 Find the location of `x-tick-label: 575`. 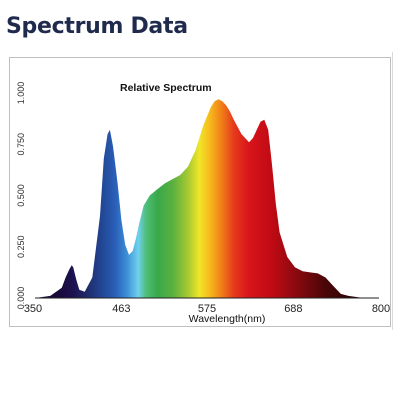

x-tick-label: 575 is located at coordinates (207, 309).